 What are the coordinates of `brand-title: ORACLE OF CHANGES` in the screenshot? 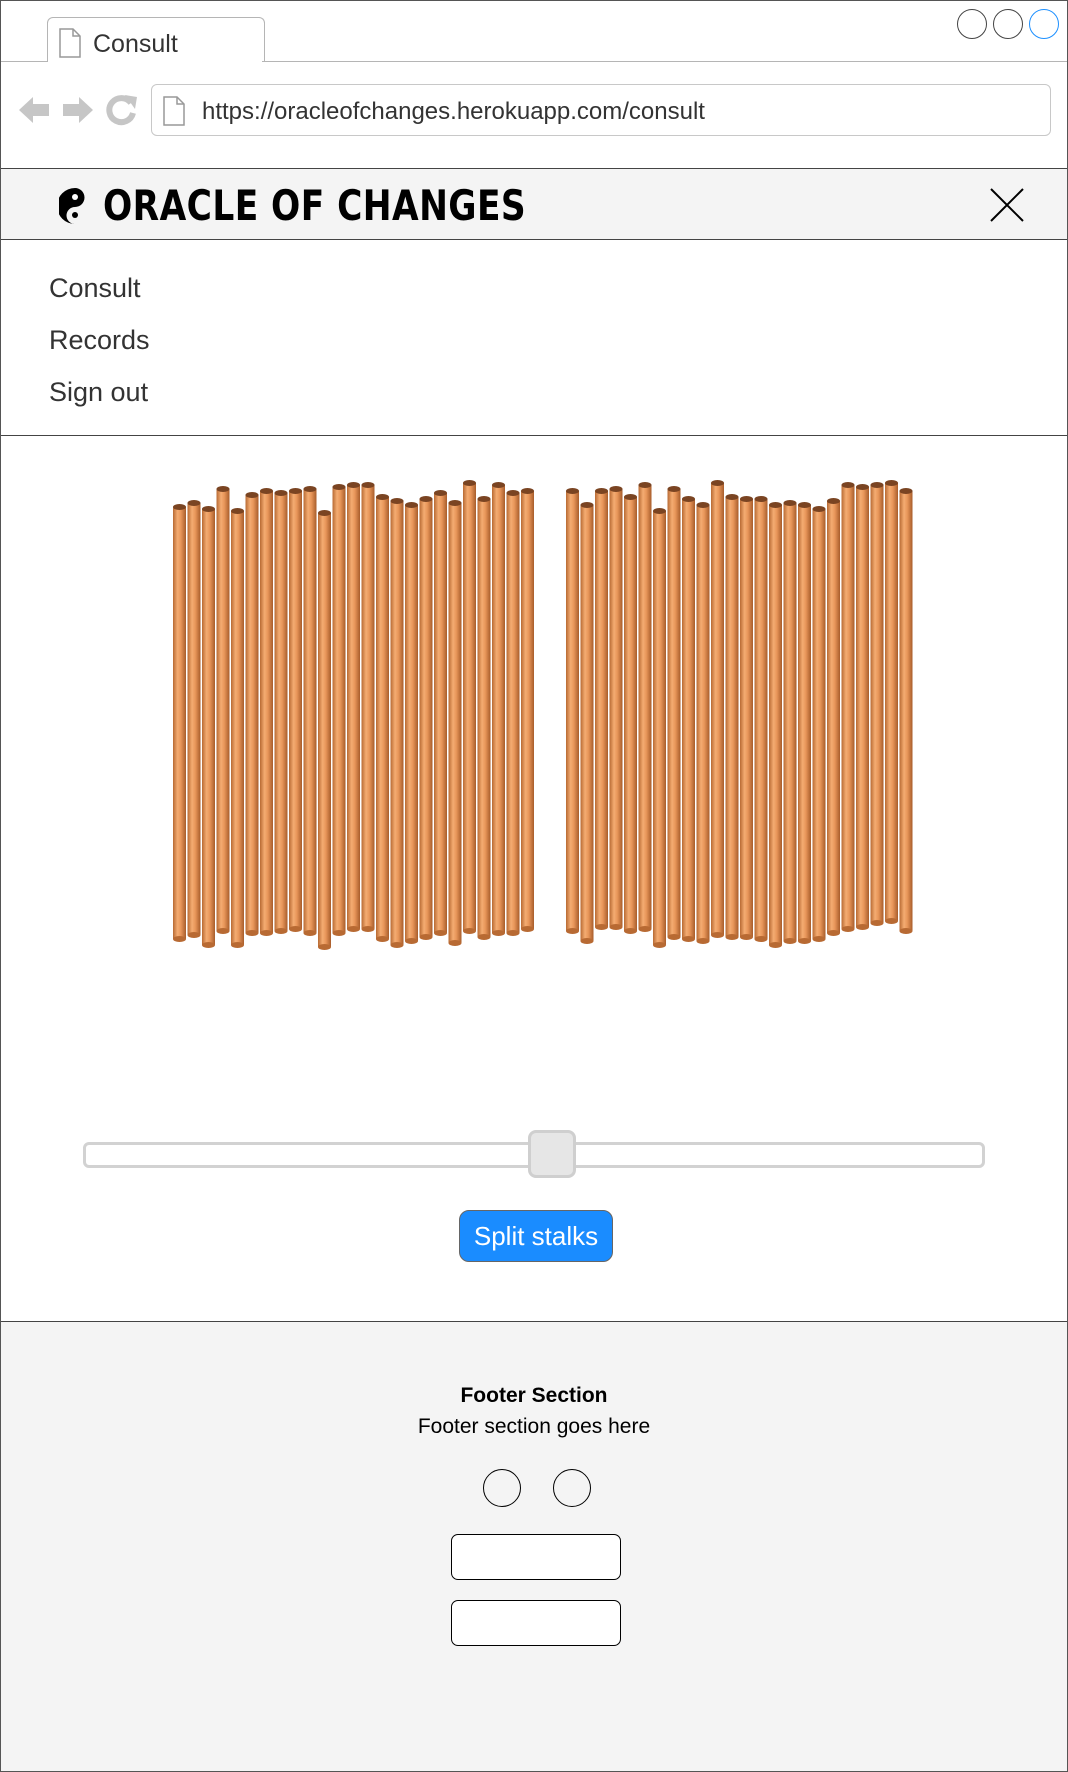 It's located at (315, 205).